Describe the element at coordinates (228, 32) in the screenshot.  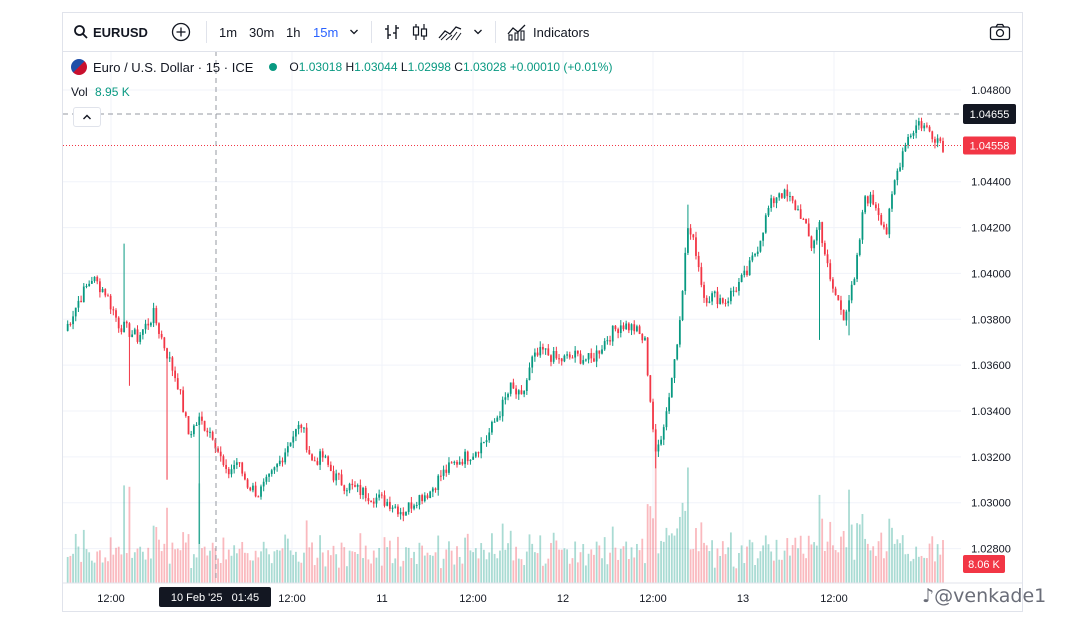
I see `interval-1m: 1m` at that location.